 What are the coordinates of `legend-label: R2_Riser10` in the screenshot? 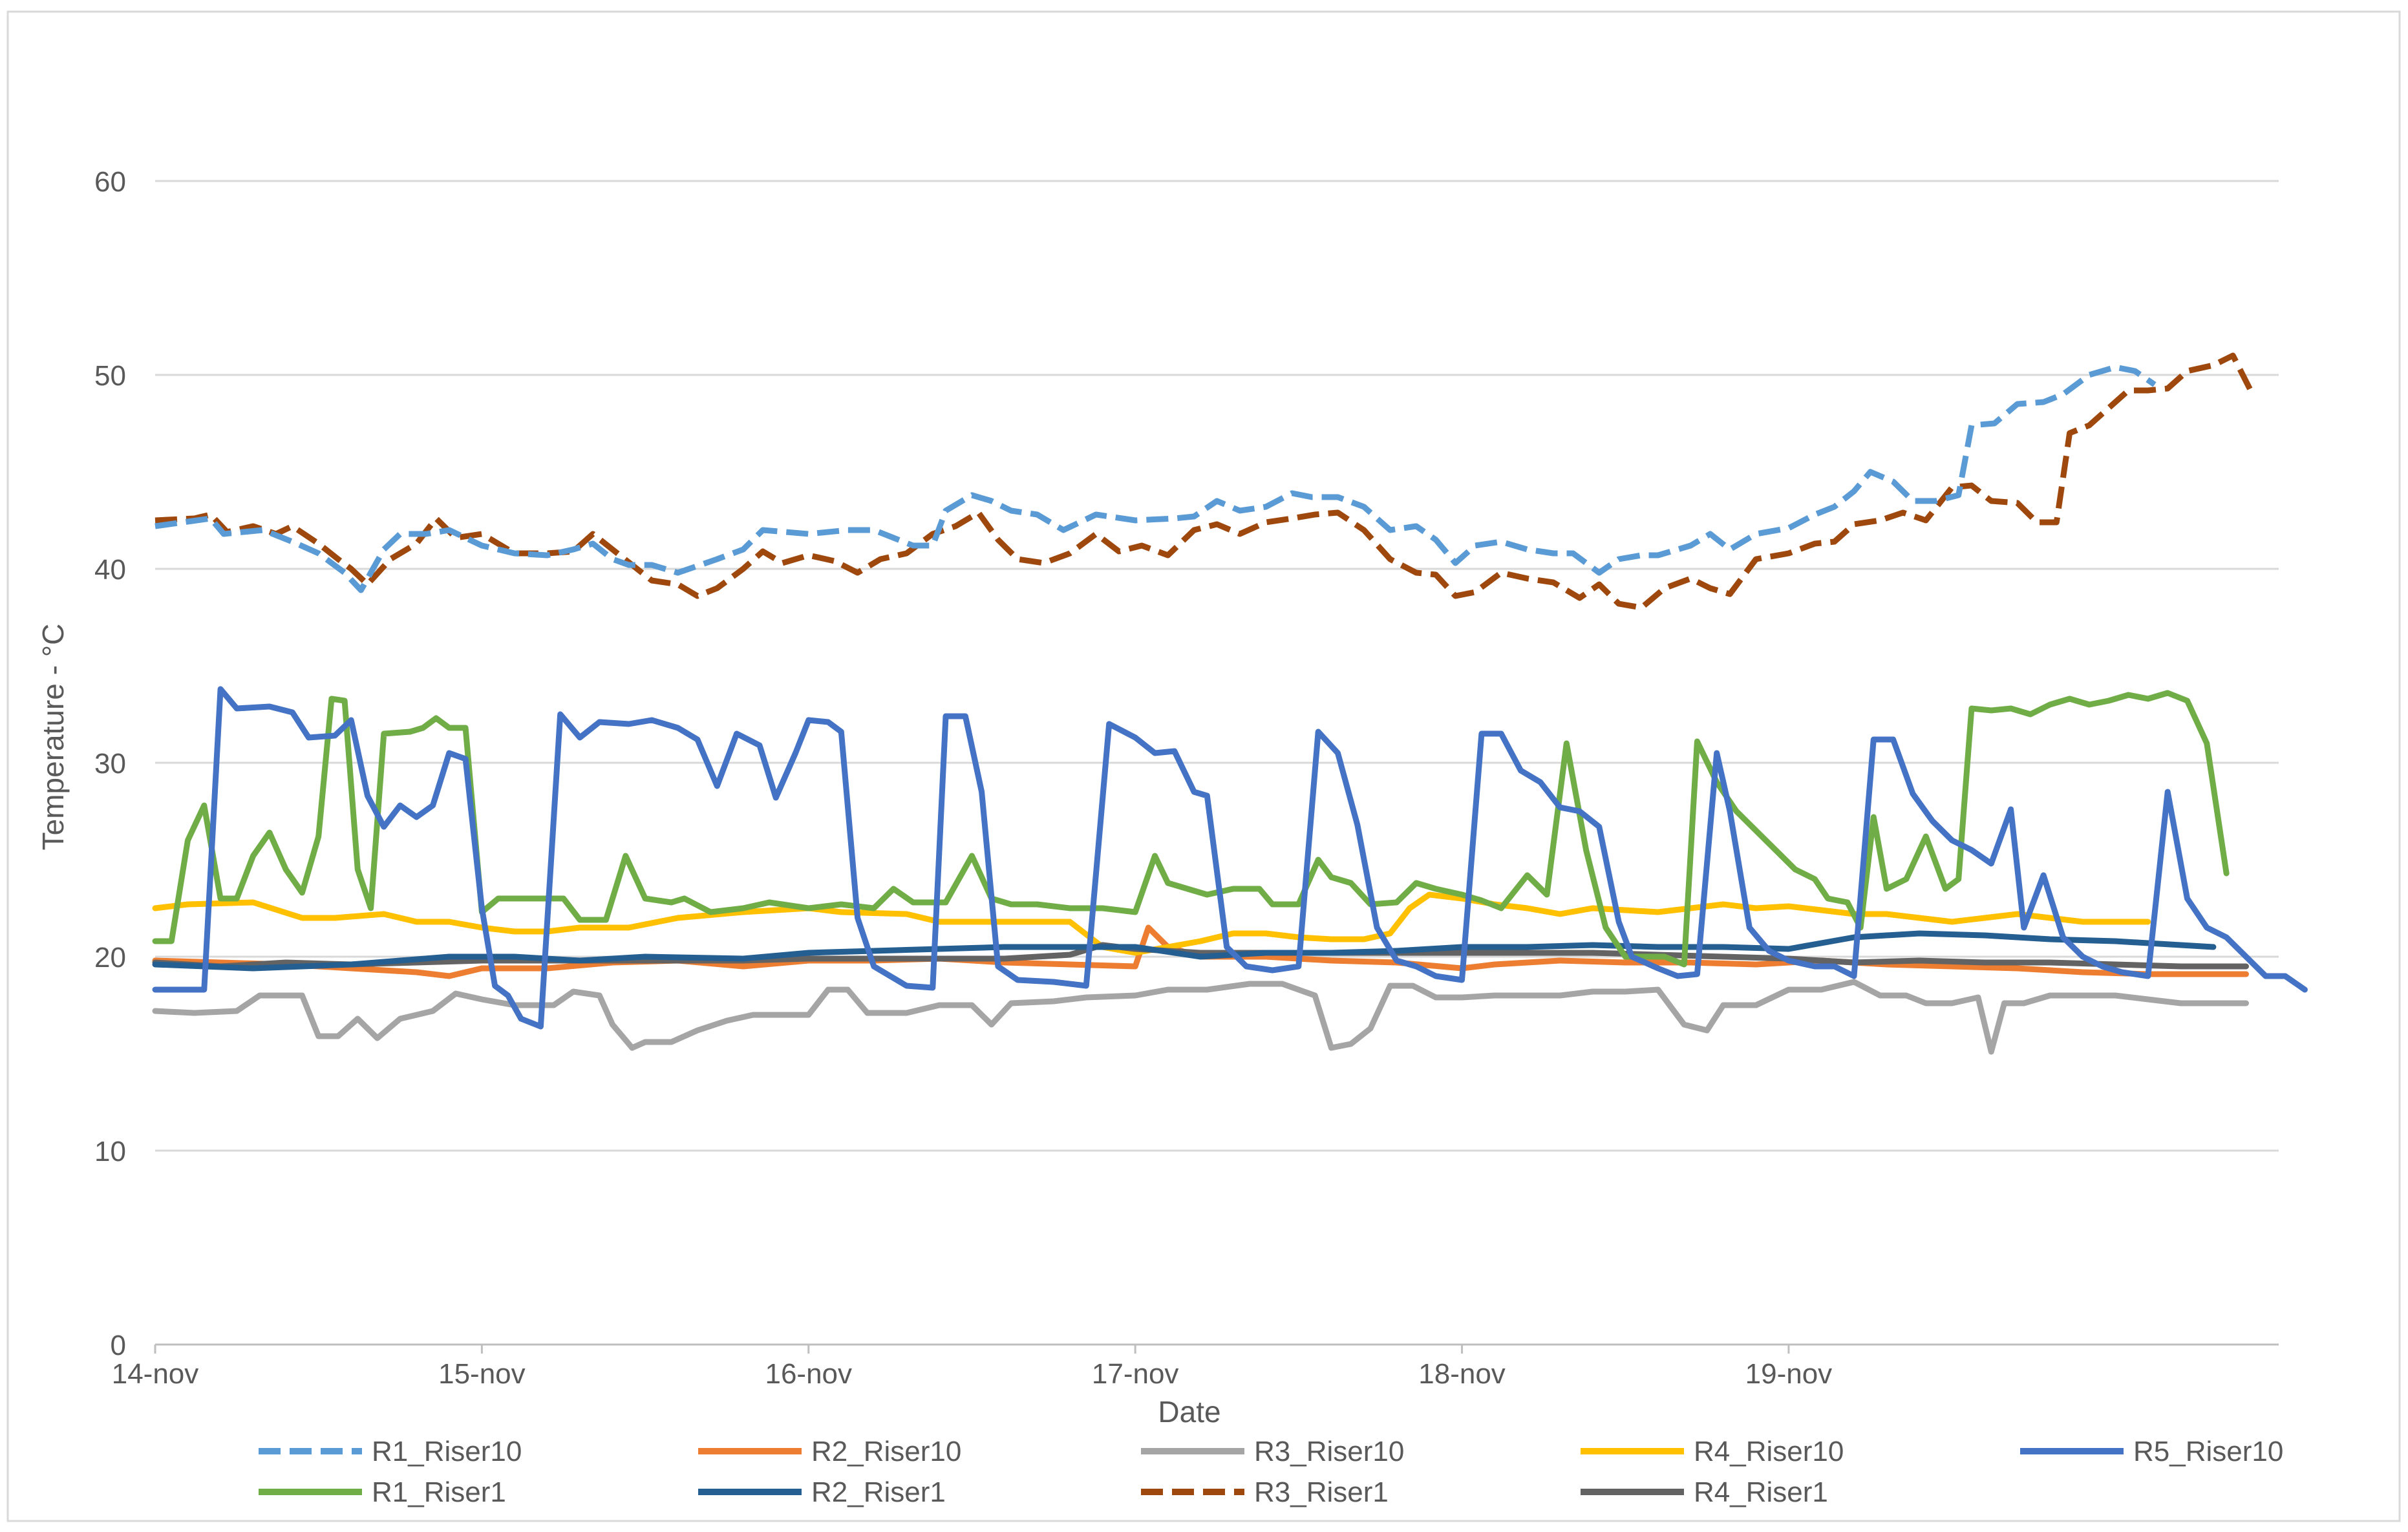 It's located at (886, 1451).